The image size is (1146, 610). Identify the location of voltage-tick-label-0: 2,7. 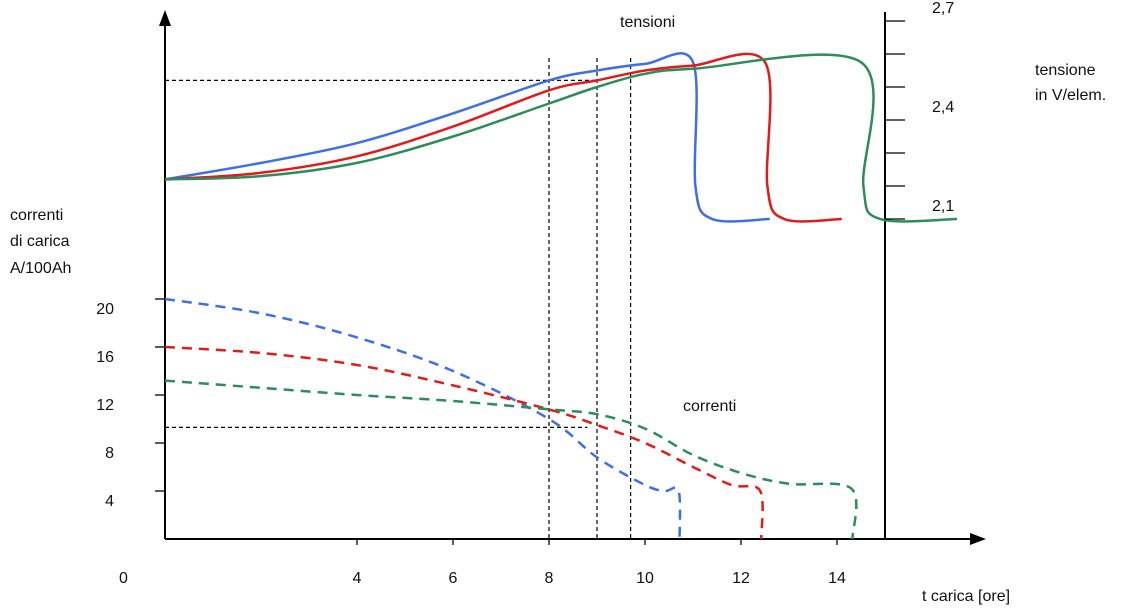
(943, 8).